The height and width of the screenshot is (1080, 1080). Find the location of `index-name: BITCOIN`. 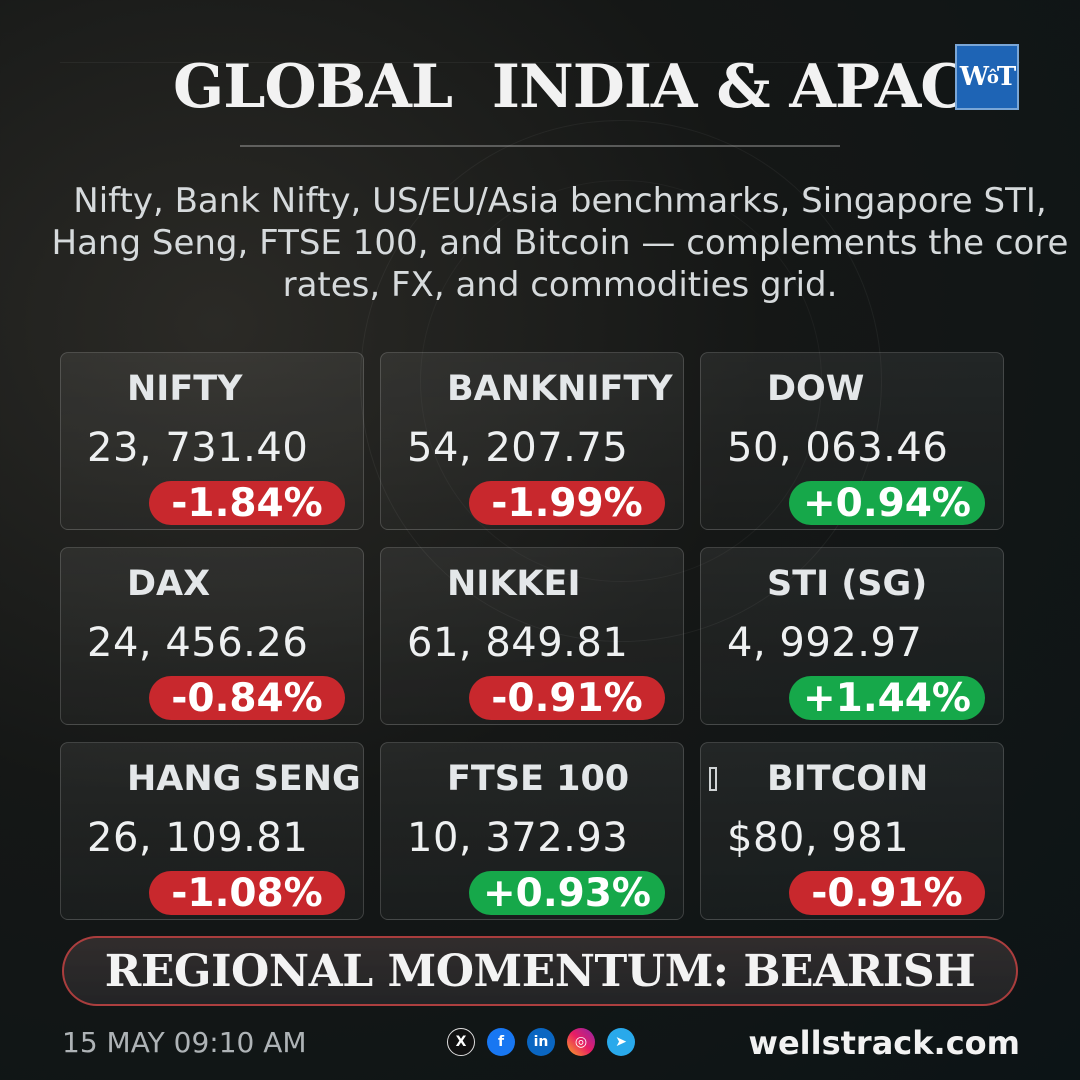

index-name: BITCOIN is located at coordinates (848, 779).